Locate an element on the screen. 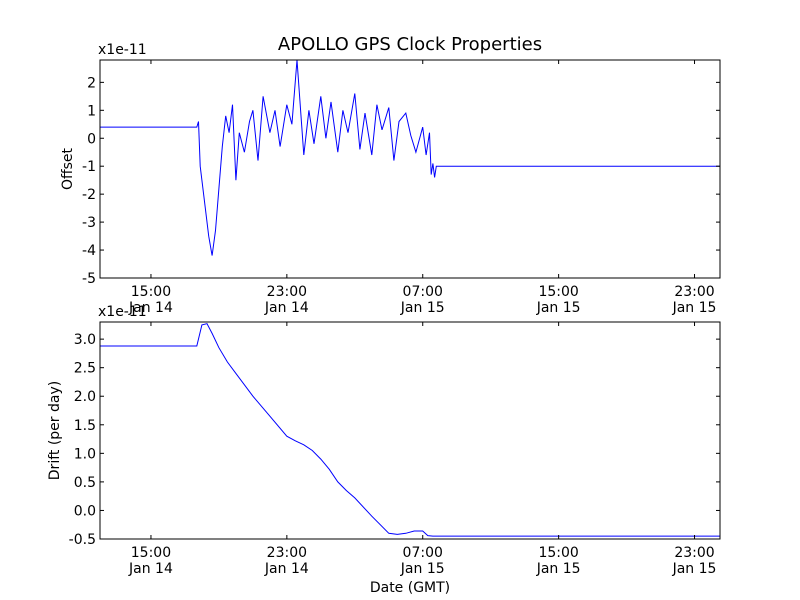  drift-ytick-label: 0.0 is located at coordinates (85, 511).